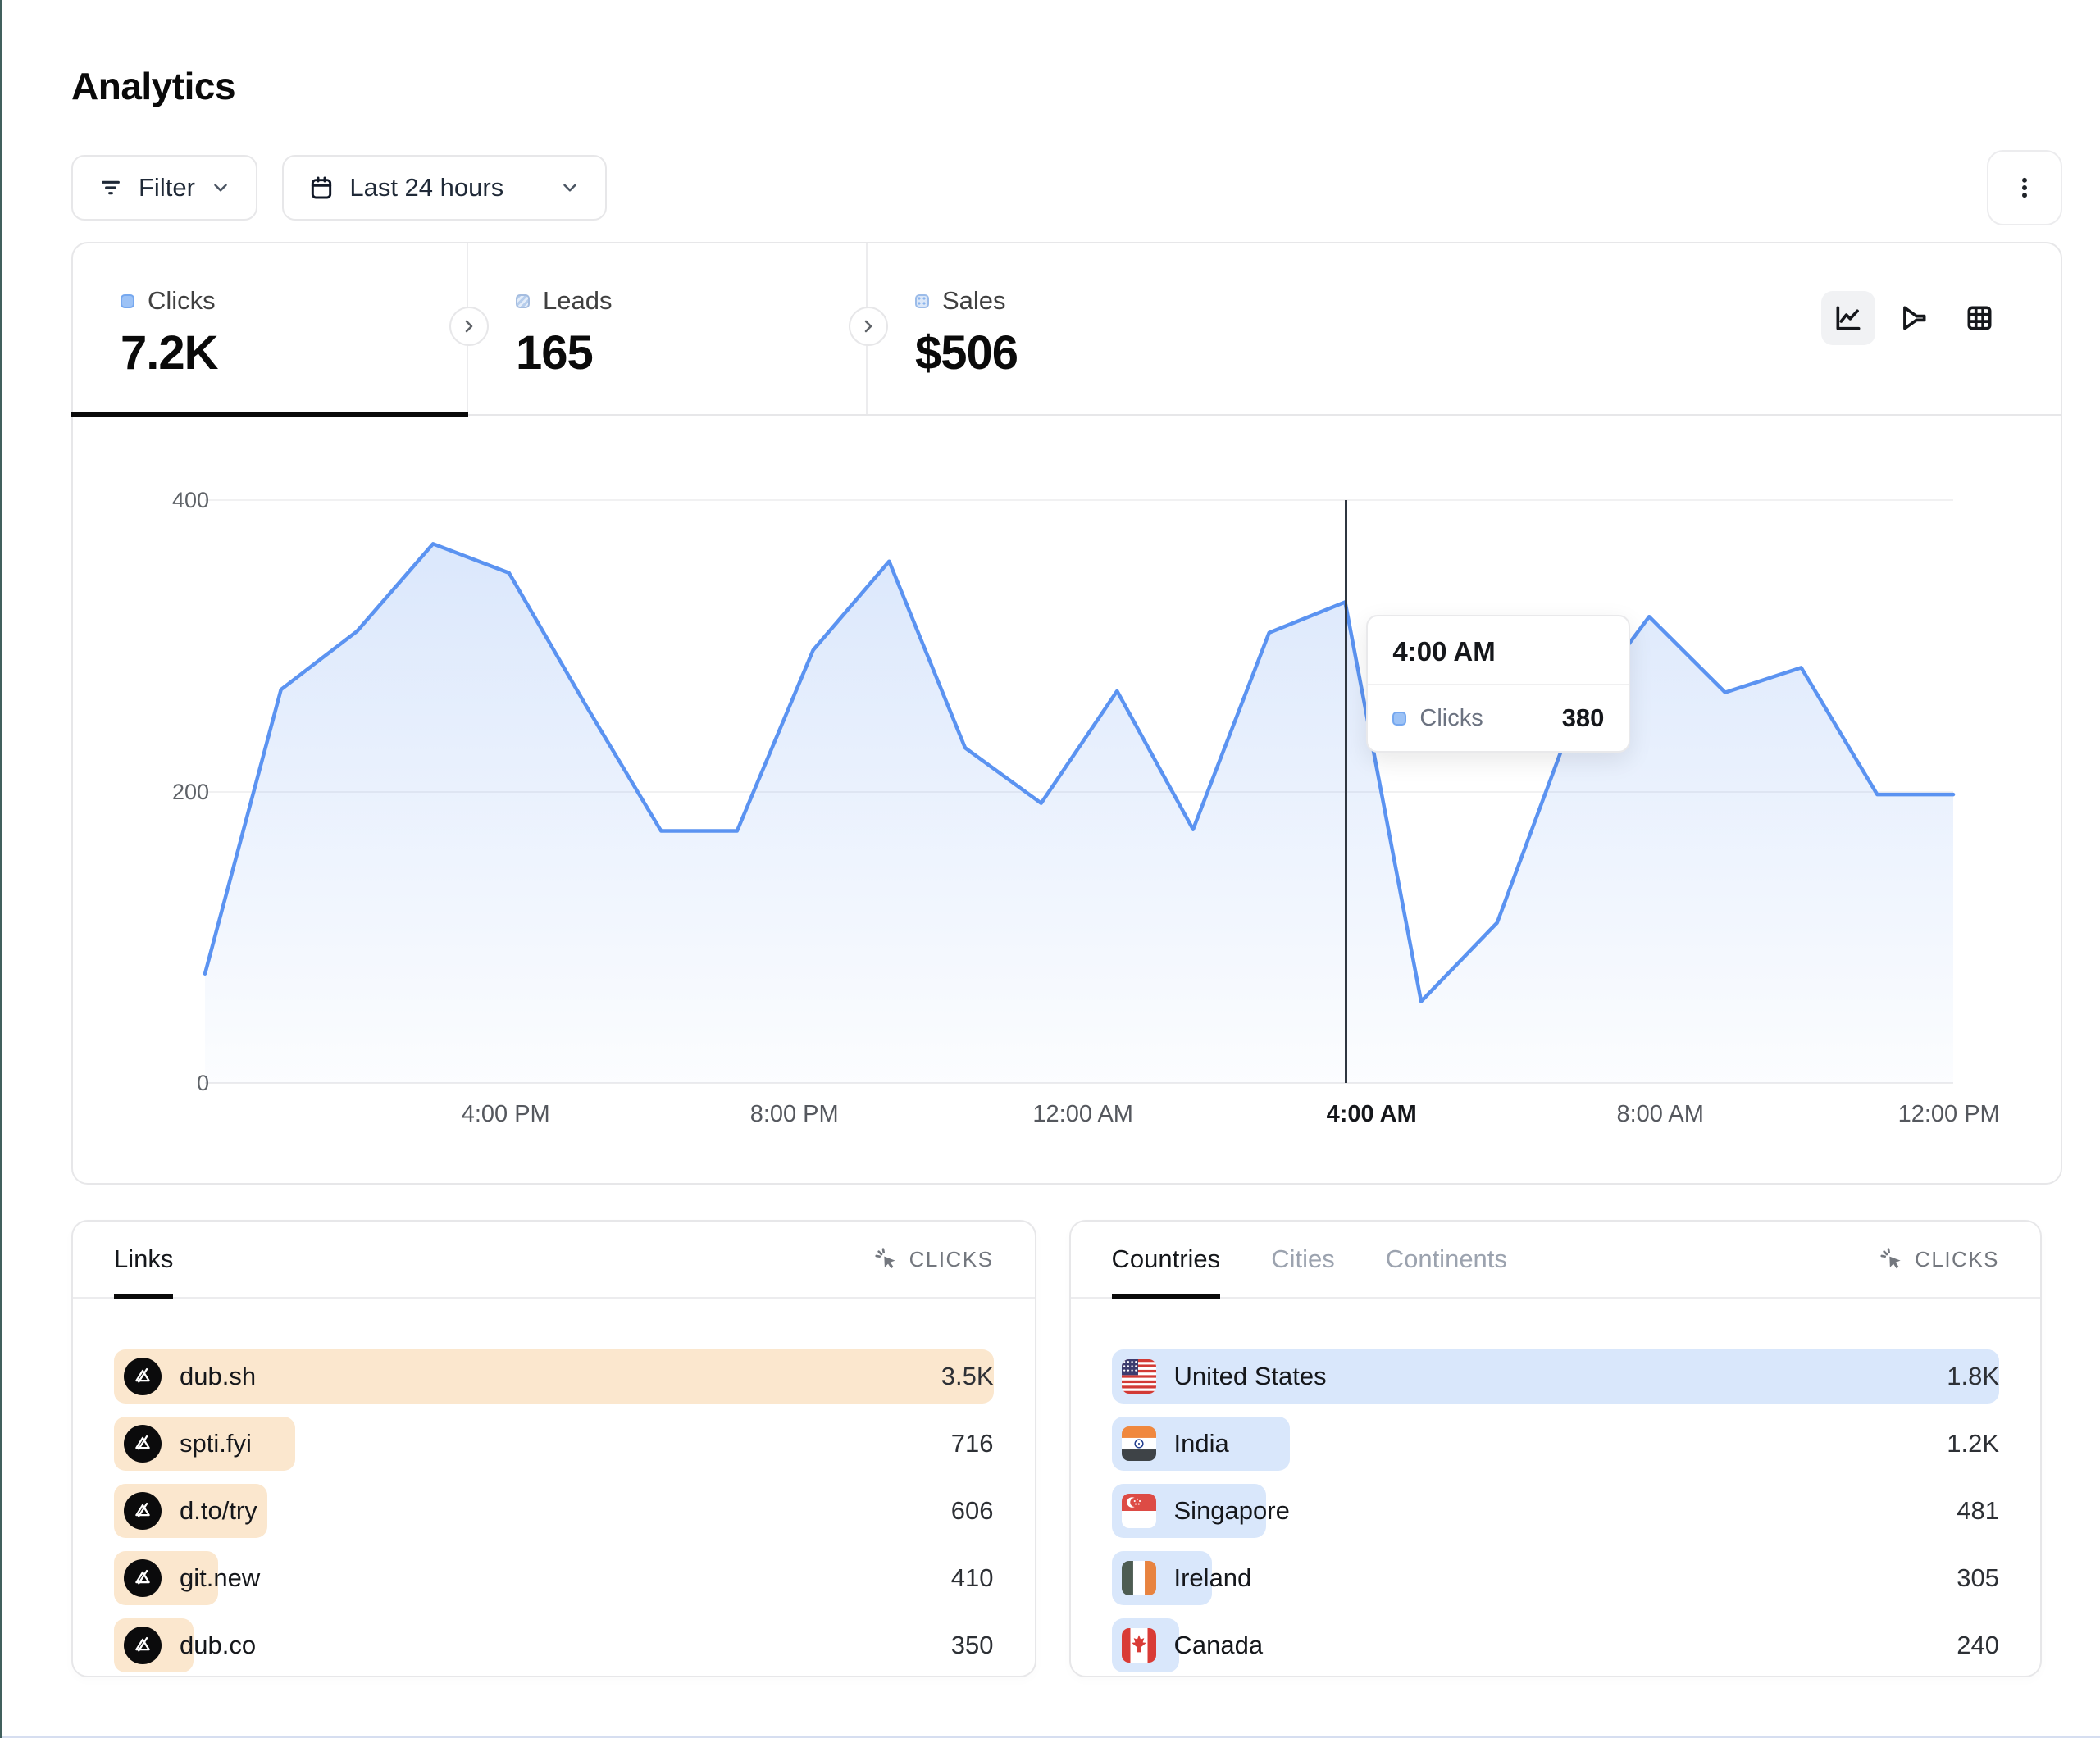 The height and width of the screenshot is (1738, 2100). I want to click on stat-value: $506, so click(966, 353).